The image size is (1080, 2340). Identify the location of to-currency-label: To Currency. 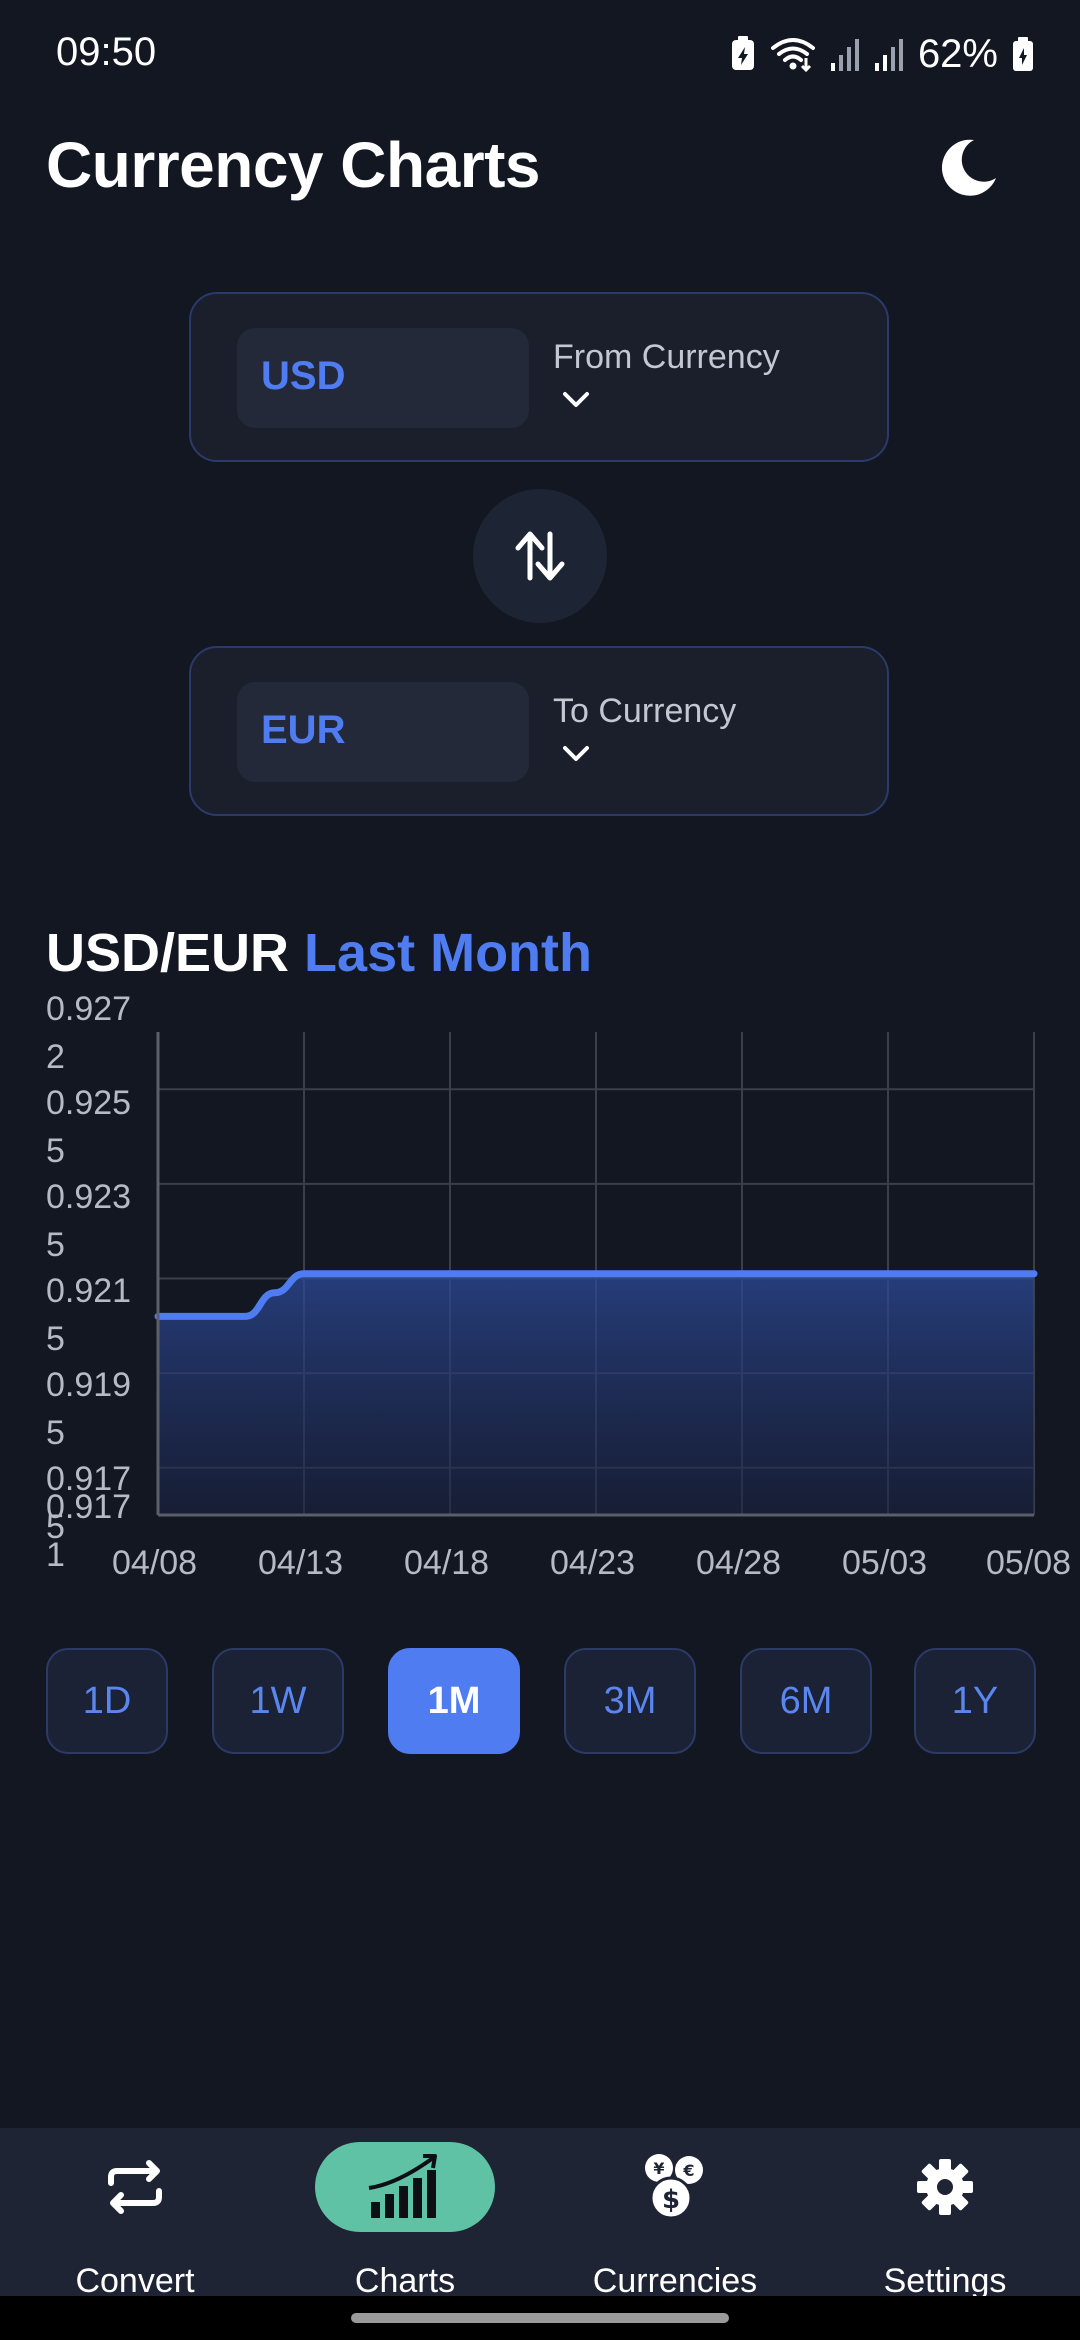
(645, 711).